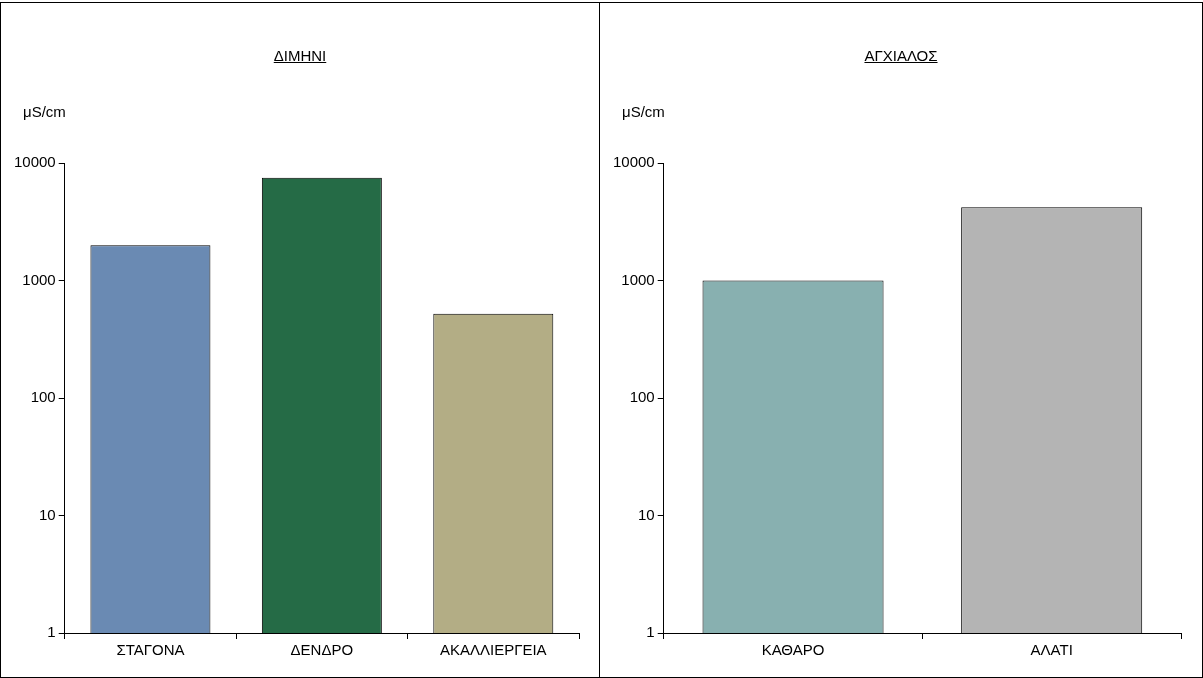 The image size is (1203, 678). I want to click on x-tick-label: ΔΕΝΔΡΟ, so click(322, 650).